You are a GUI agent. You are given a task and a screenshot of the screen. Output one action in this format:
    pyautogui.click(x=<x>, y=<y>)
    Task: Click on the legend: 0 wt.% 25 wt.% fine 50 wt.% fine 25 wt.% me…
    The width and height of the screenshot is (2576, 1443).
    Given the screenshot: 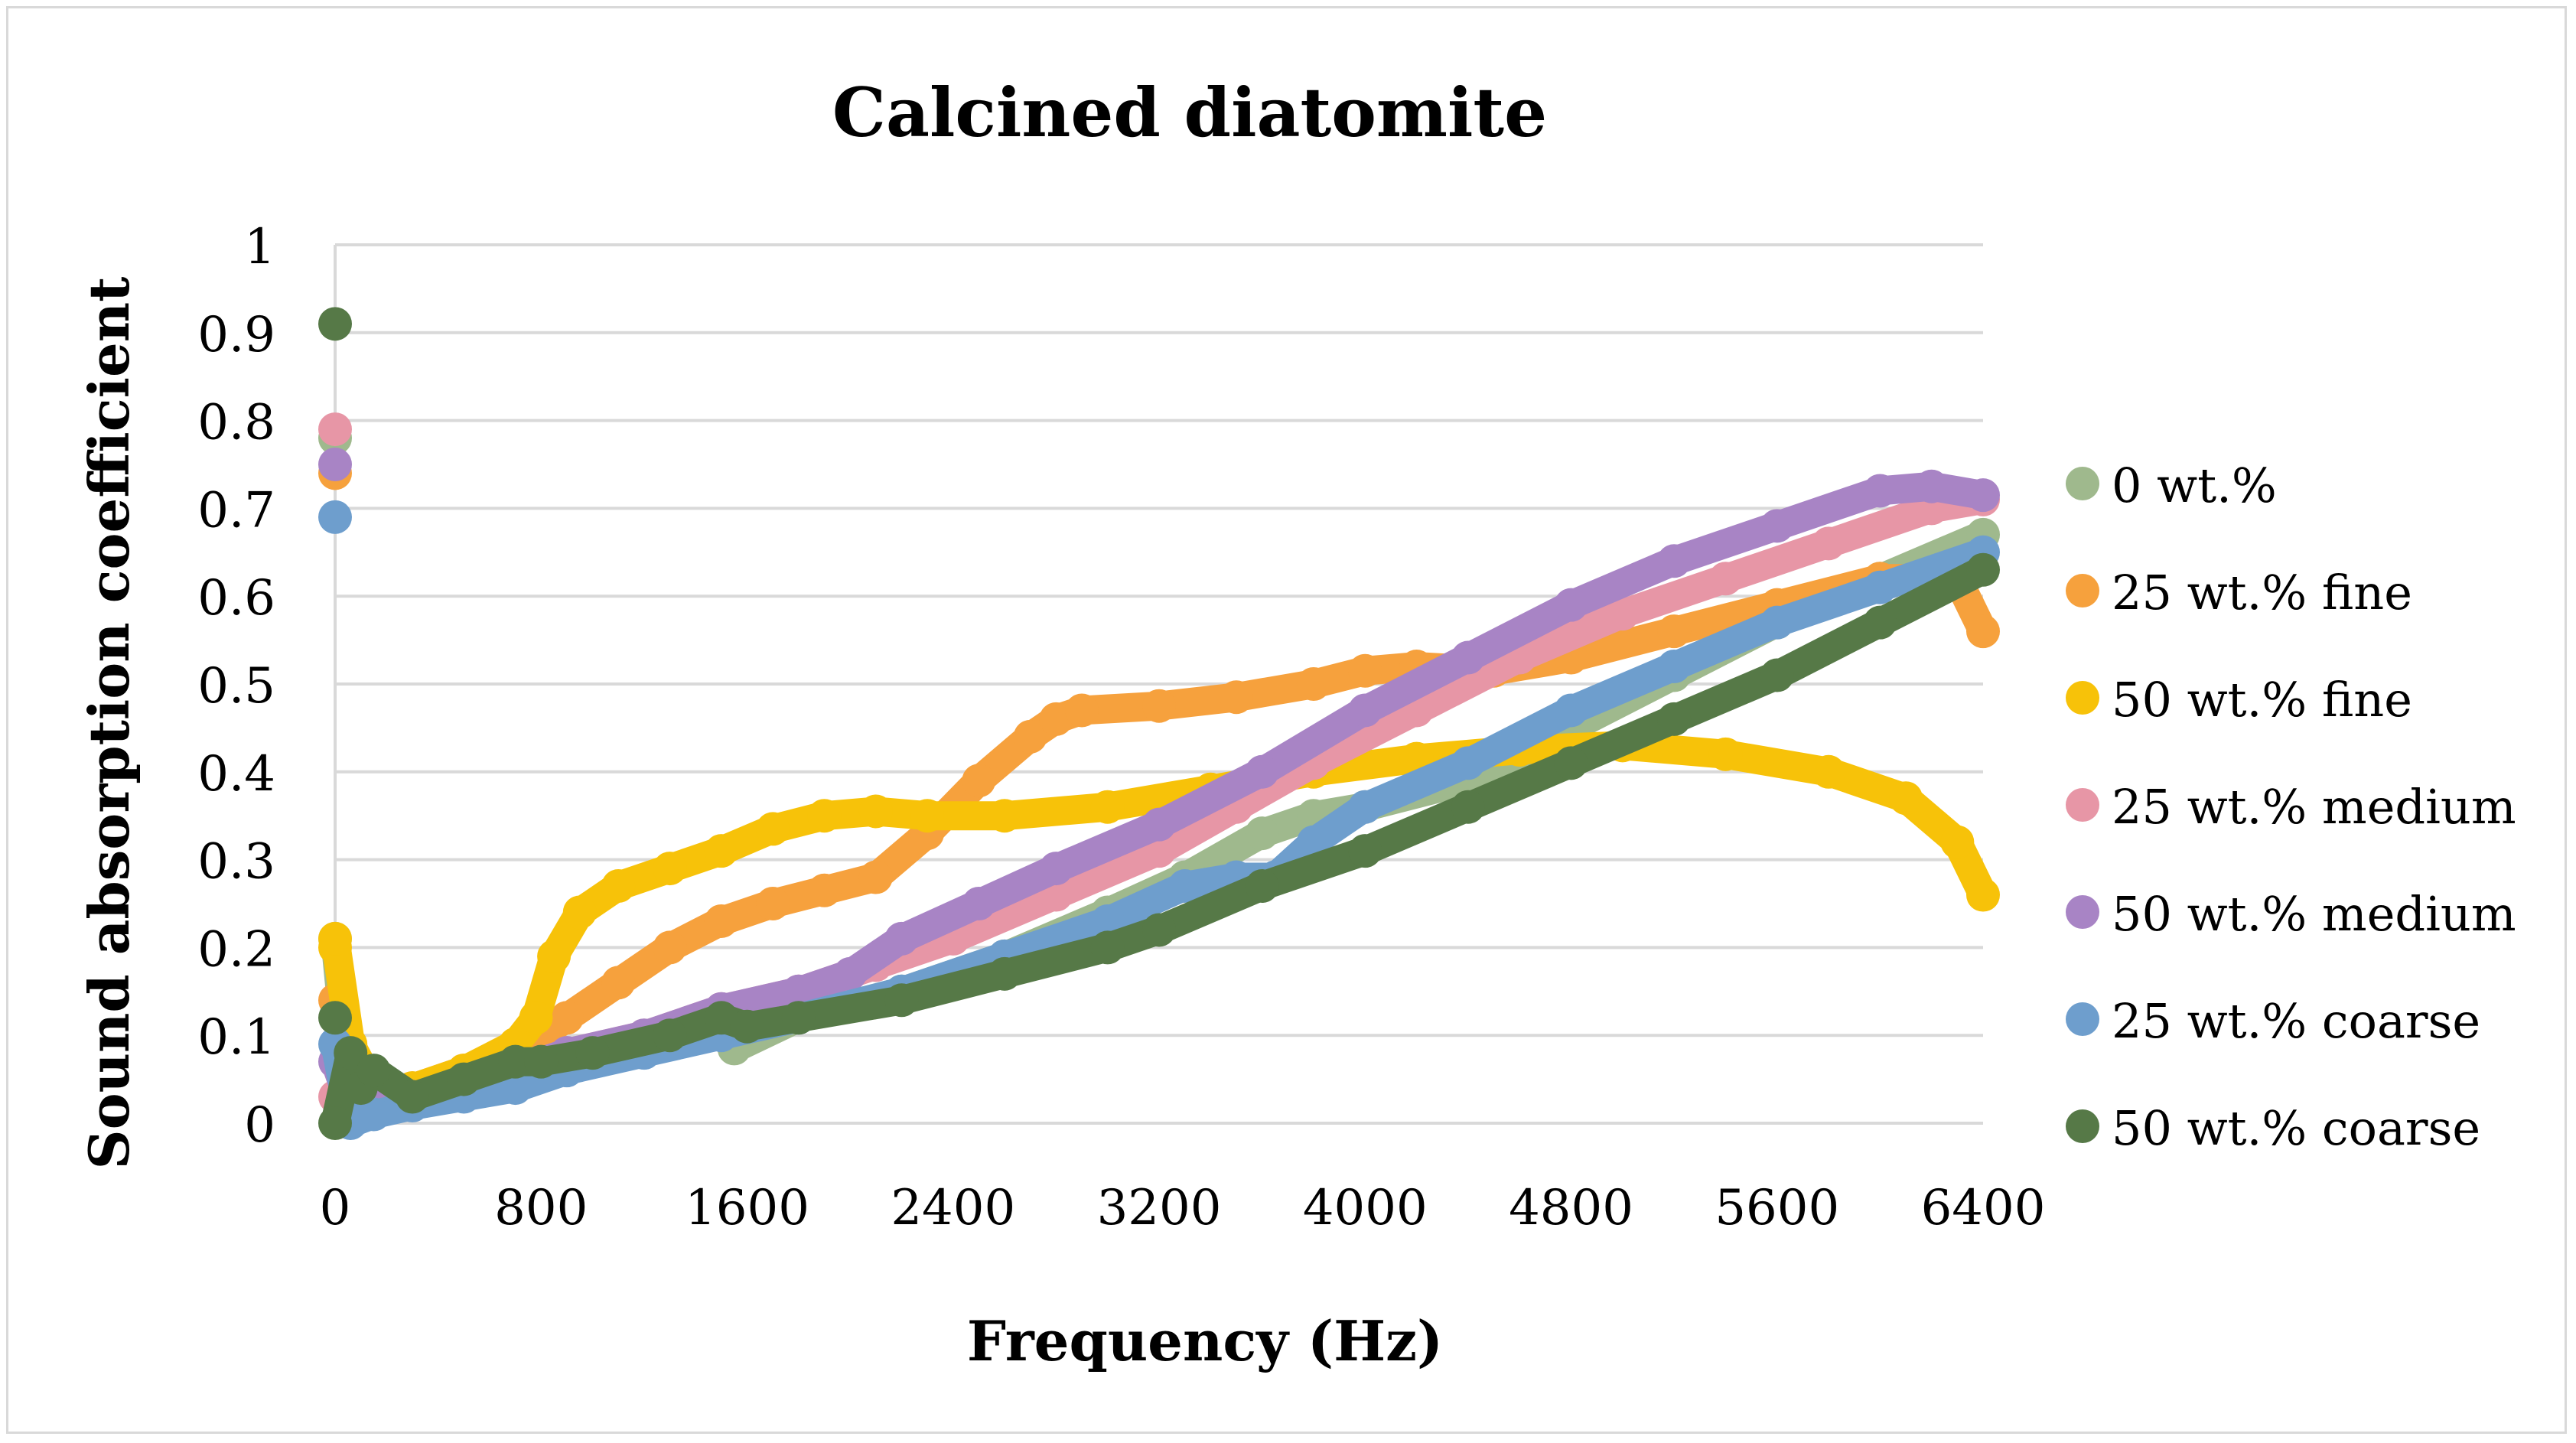 What is the action you would take?
    pyautogui.click(x=2291, y=807)
    